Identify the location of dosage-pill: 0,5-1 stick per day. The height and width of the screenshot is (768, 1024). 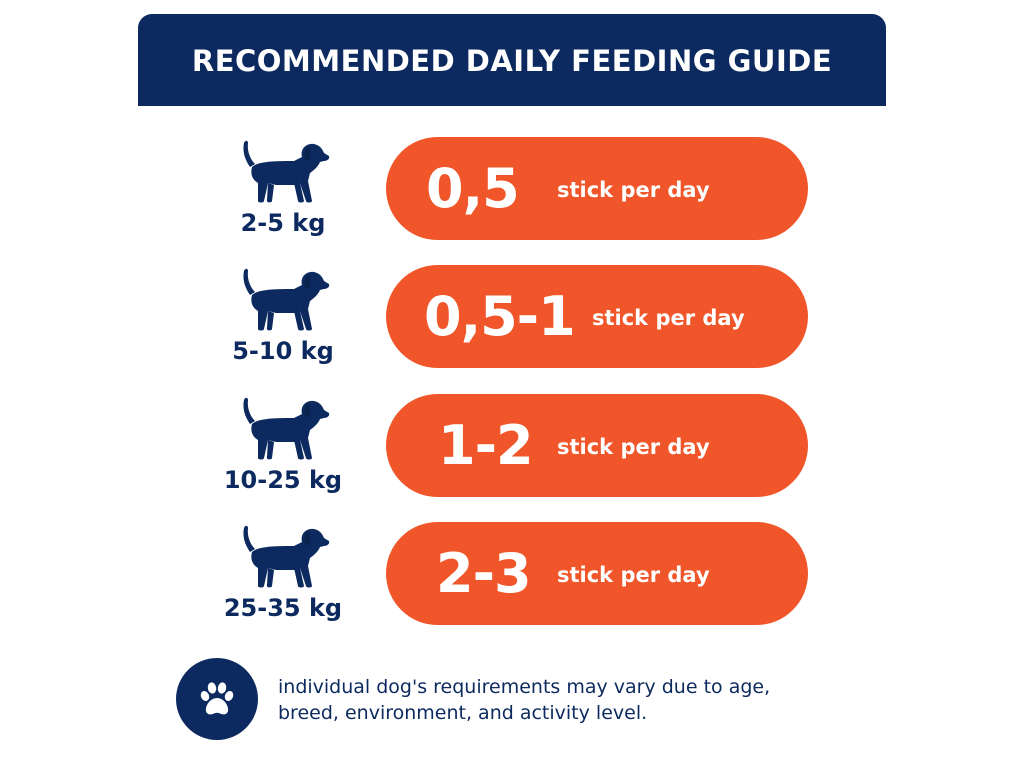
(597, 316).